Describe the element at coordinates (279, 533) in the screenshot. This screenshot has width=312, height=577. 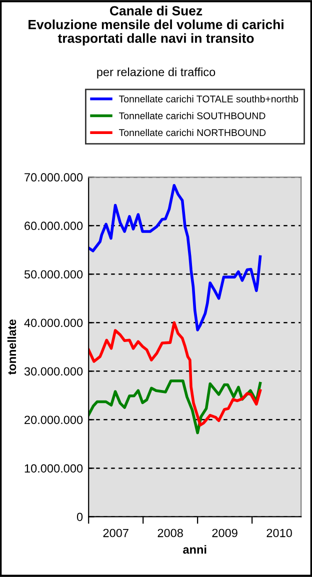
I see `x-tick-label: 2010` at that location.